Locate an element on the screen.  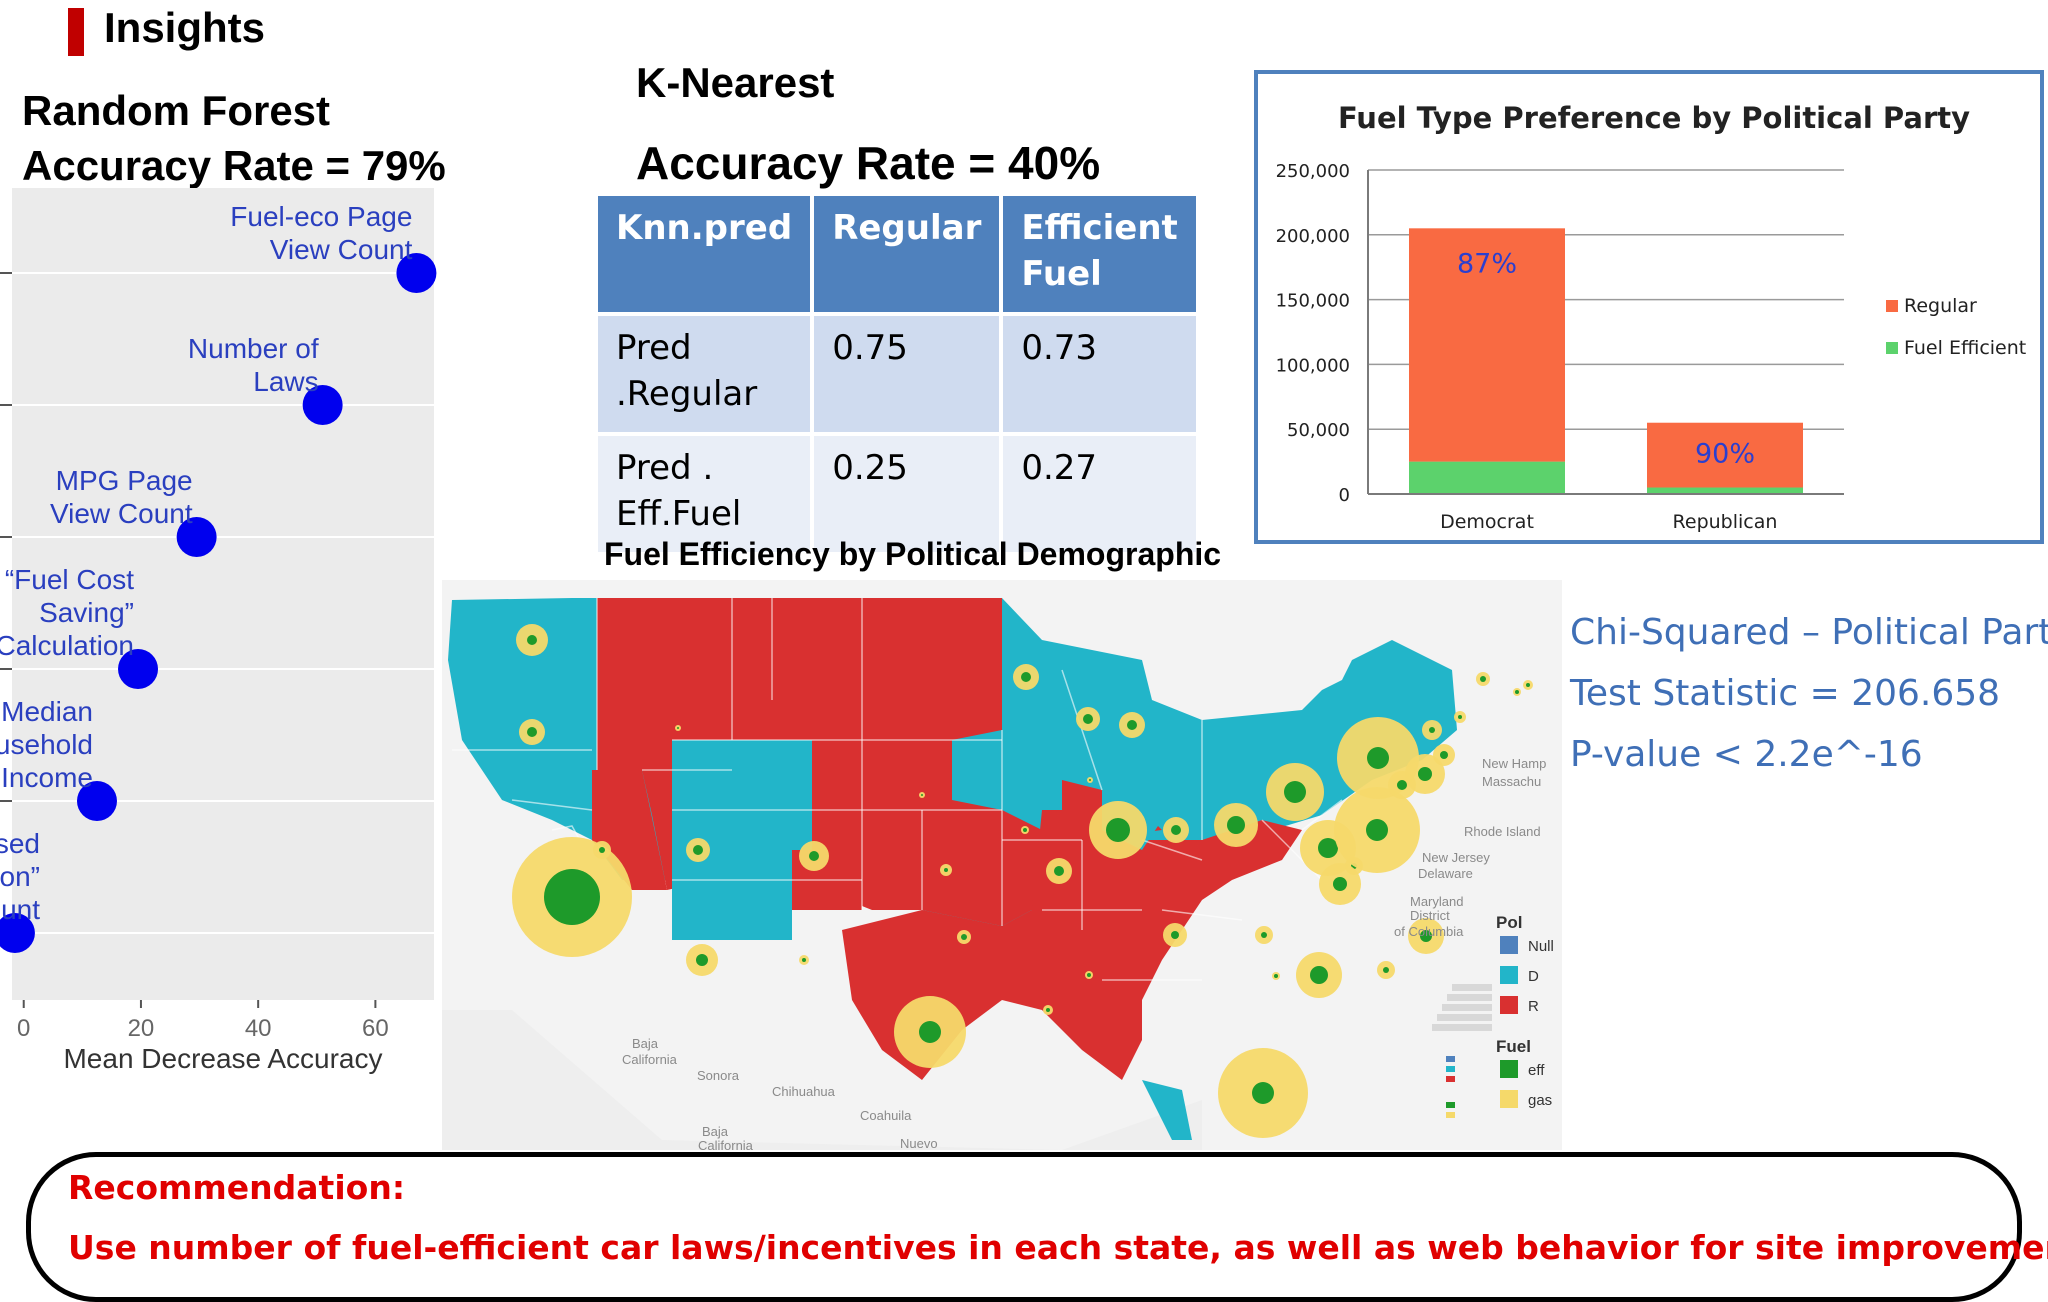
place-label: California is located at coordinates (650, 1059).